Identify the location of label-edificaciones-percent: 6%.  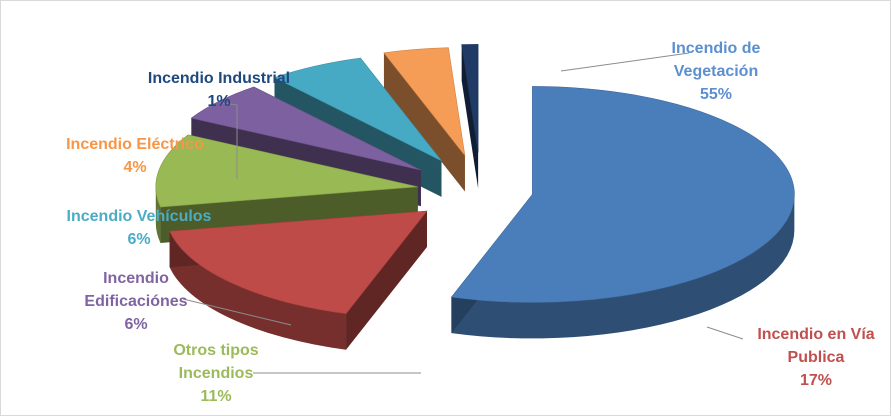
(136, 324).